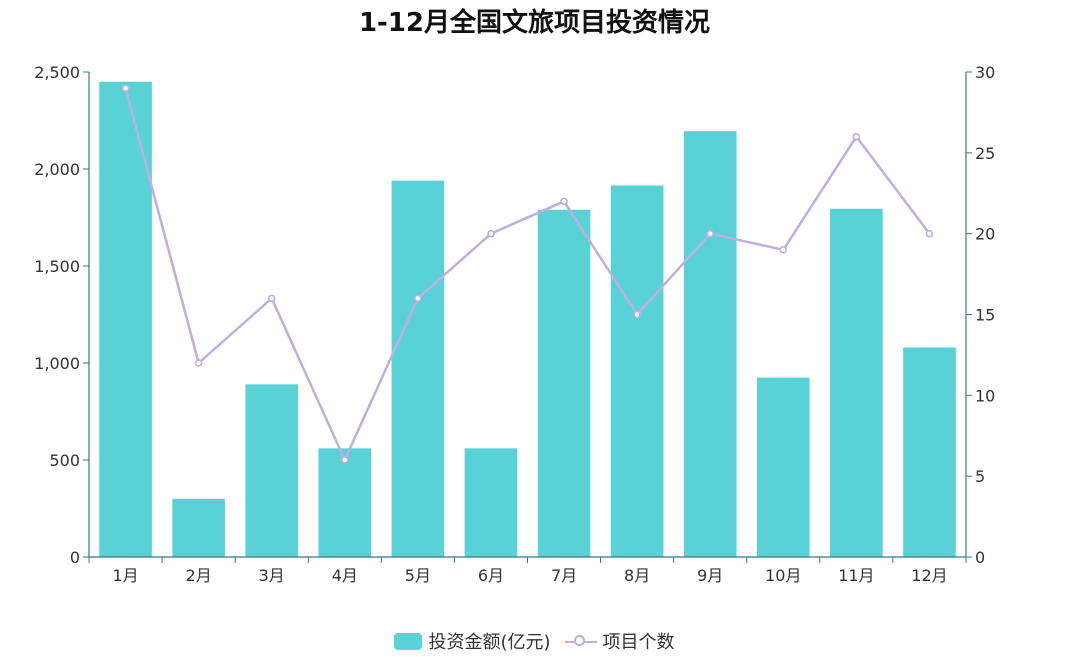 The image size is (1069, 657). What do you see at coordinates (64, 460) in the screenshot?
I see `y-tick-label-left: 500` at bounding box center [64, 460].